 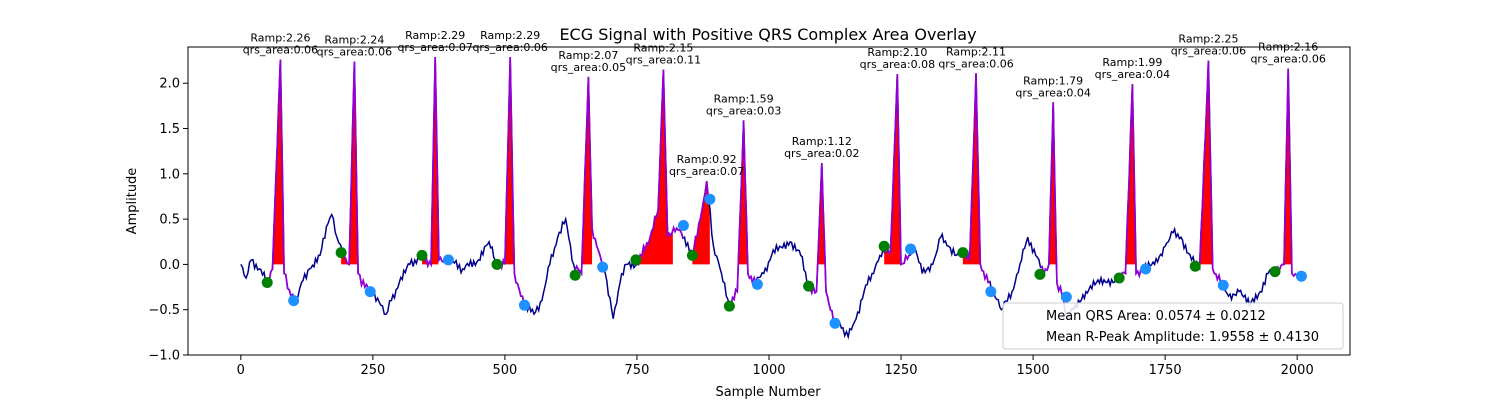 I want to click on y-tick-label: 1.5, so click(x=169, y=129).